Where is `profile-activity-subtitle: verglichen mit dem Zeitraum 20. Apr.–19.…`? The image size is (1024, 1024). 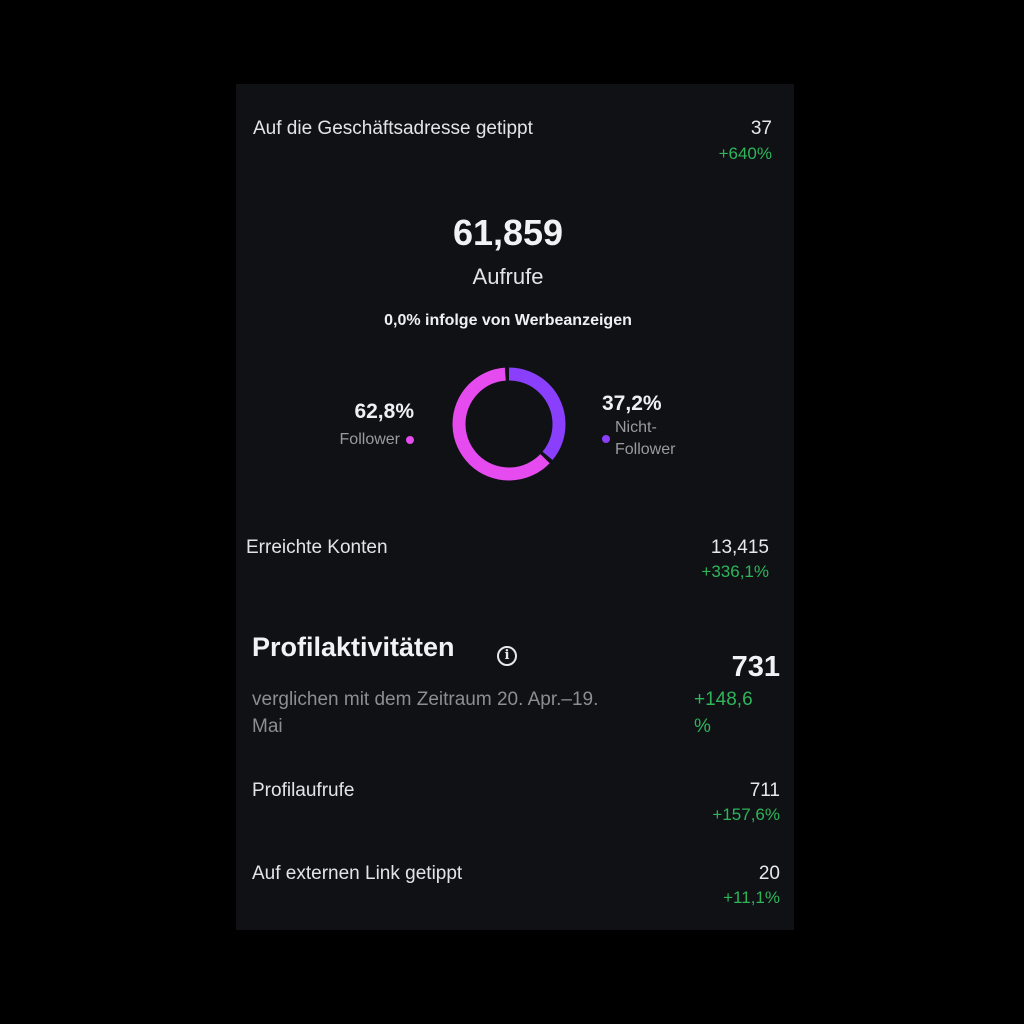
profile-activity-subtitle: verglichen mit dem Zeitraum 20. Apr.–19.… is located at coordinates (462, 713).